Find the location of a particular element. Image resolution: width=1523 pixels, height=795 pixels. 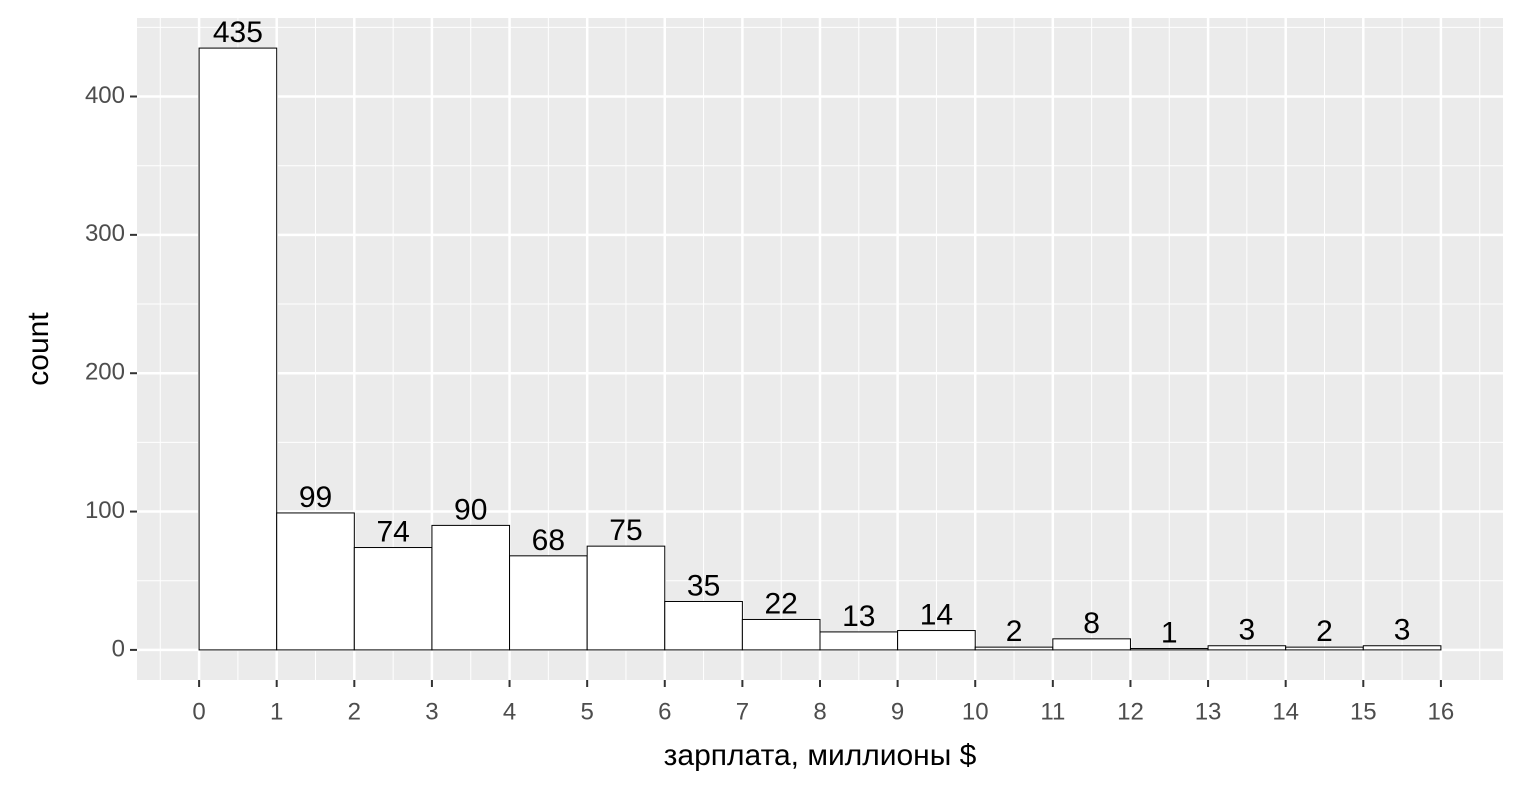

data-label: 75 is located at coordinates (625, 530).